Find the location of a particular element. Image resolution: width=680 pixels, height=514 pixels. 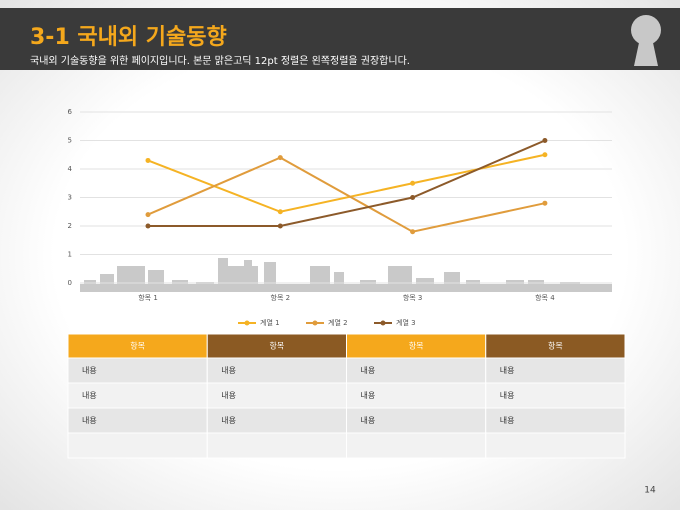

y-tick-label: 0 is located at coordinates (70, 283).